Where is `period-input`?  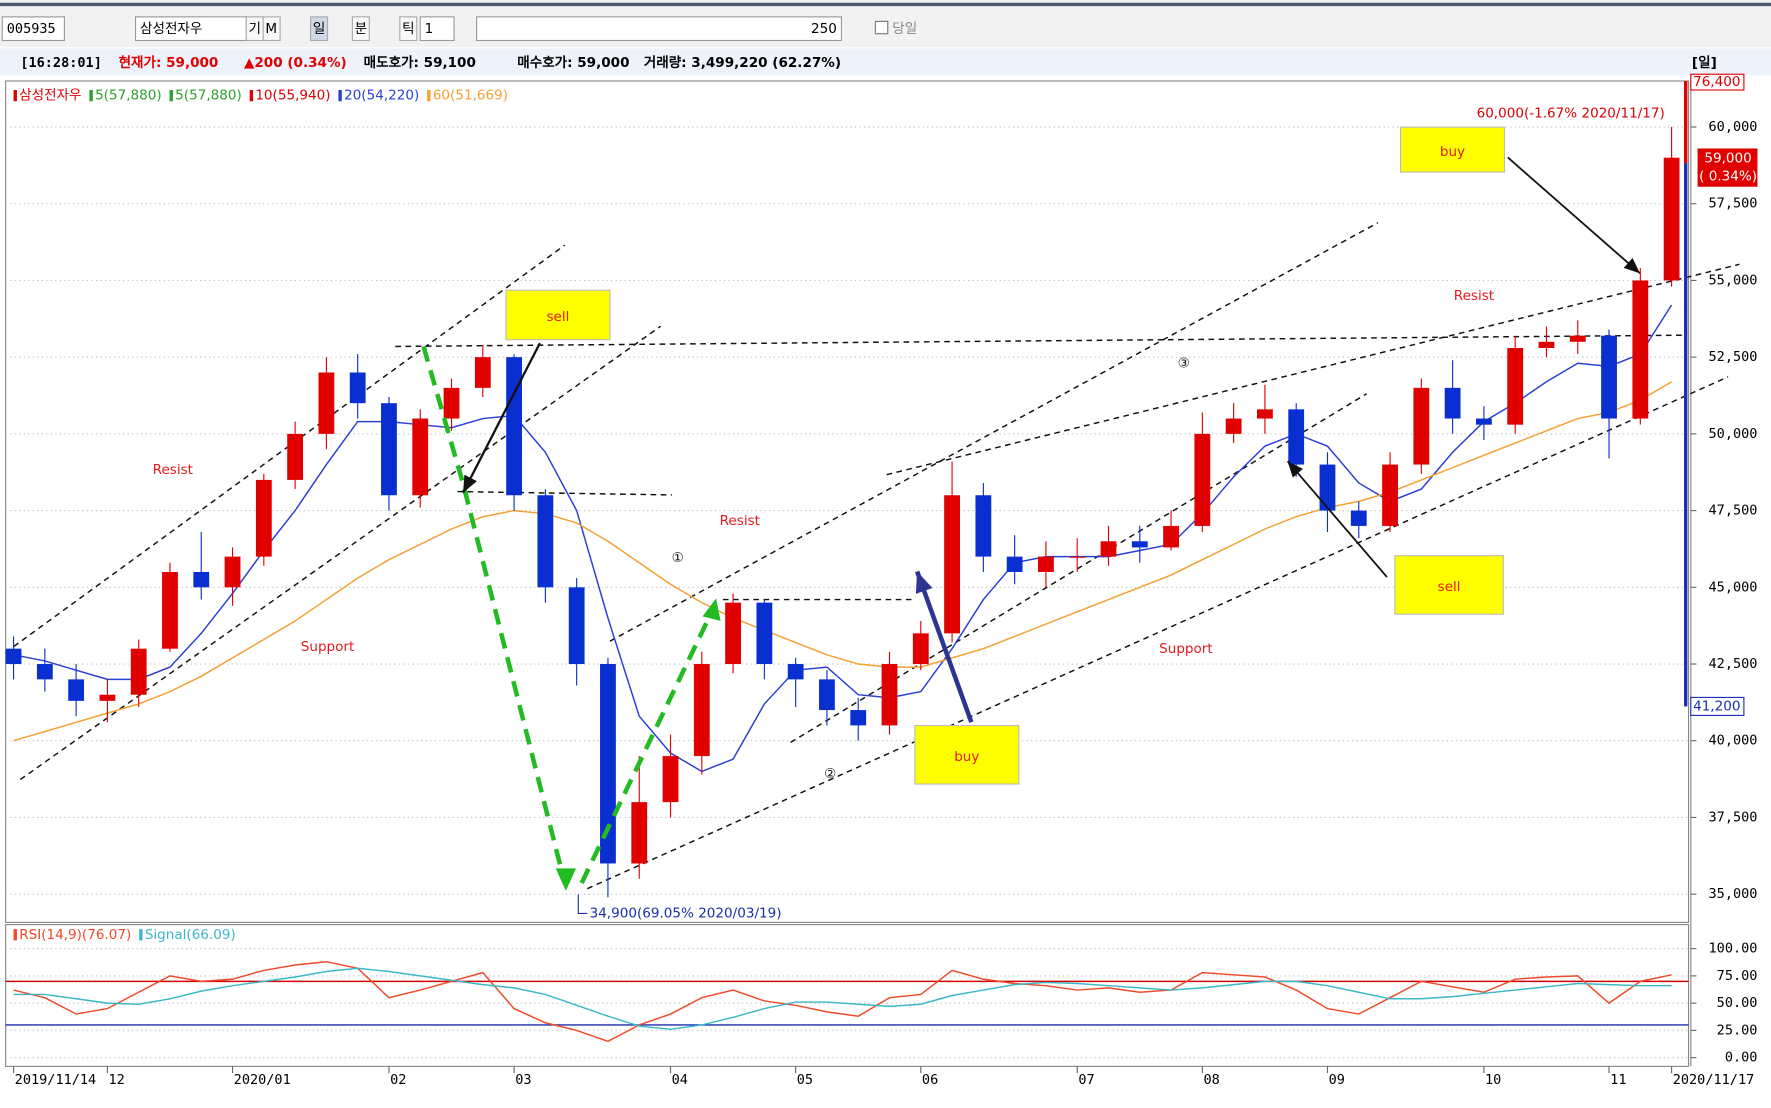 period-input is located at coordinates (437, 29).